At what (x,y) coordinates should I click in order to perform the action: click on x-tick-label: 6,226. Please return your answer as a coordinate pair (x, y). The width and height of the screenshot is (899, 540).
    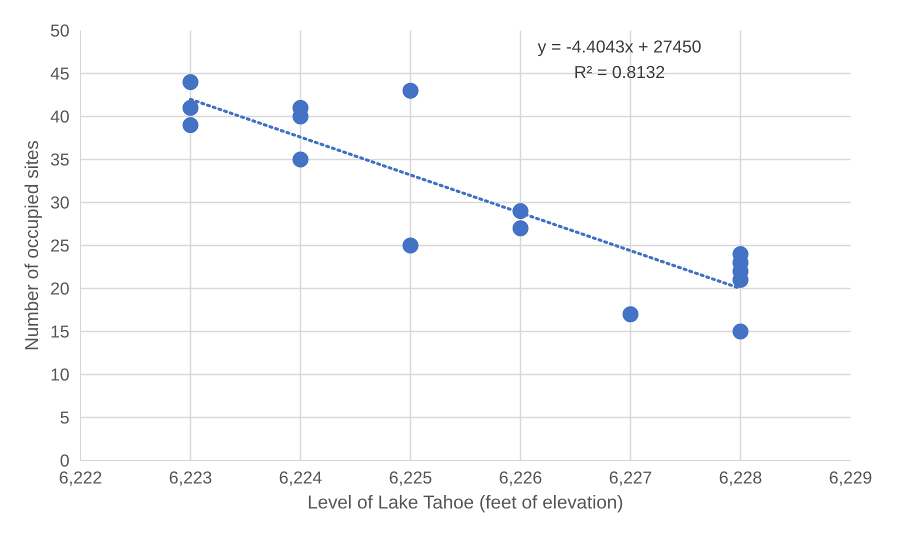
    Looking at the image, I should click on (520, 478).